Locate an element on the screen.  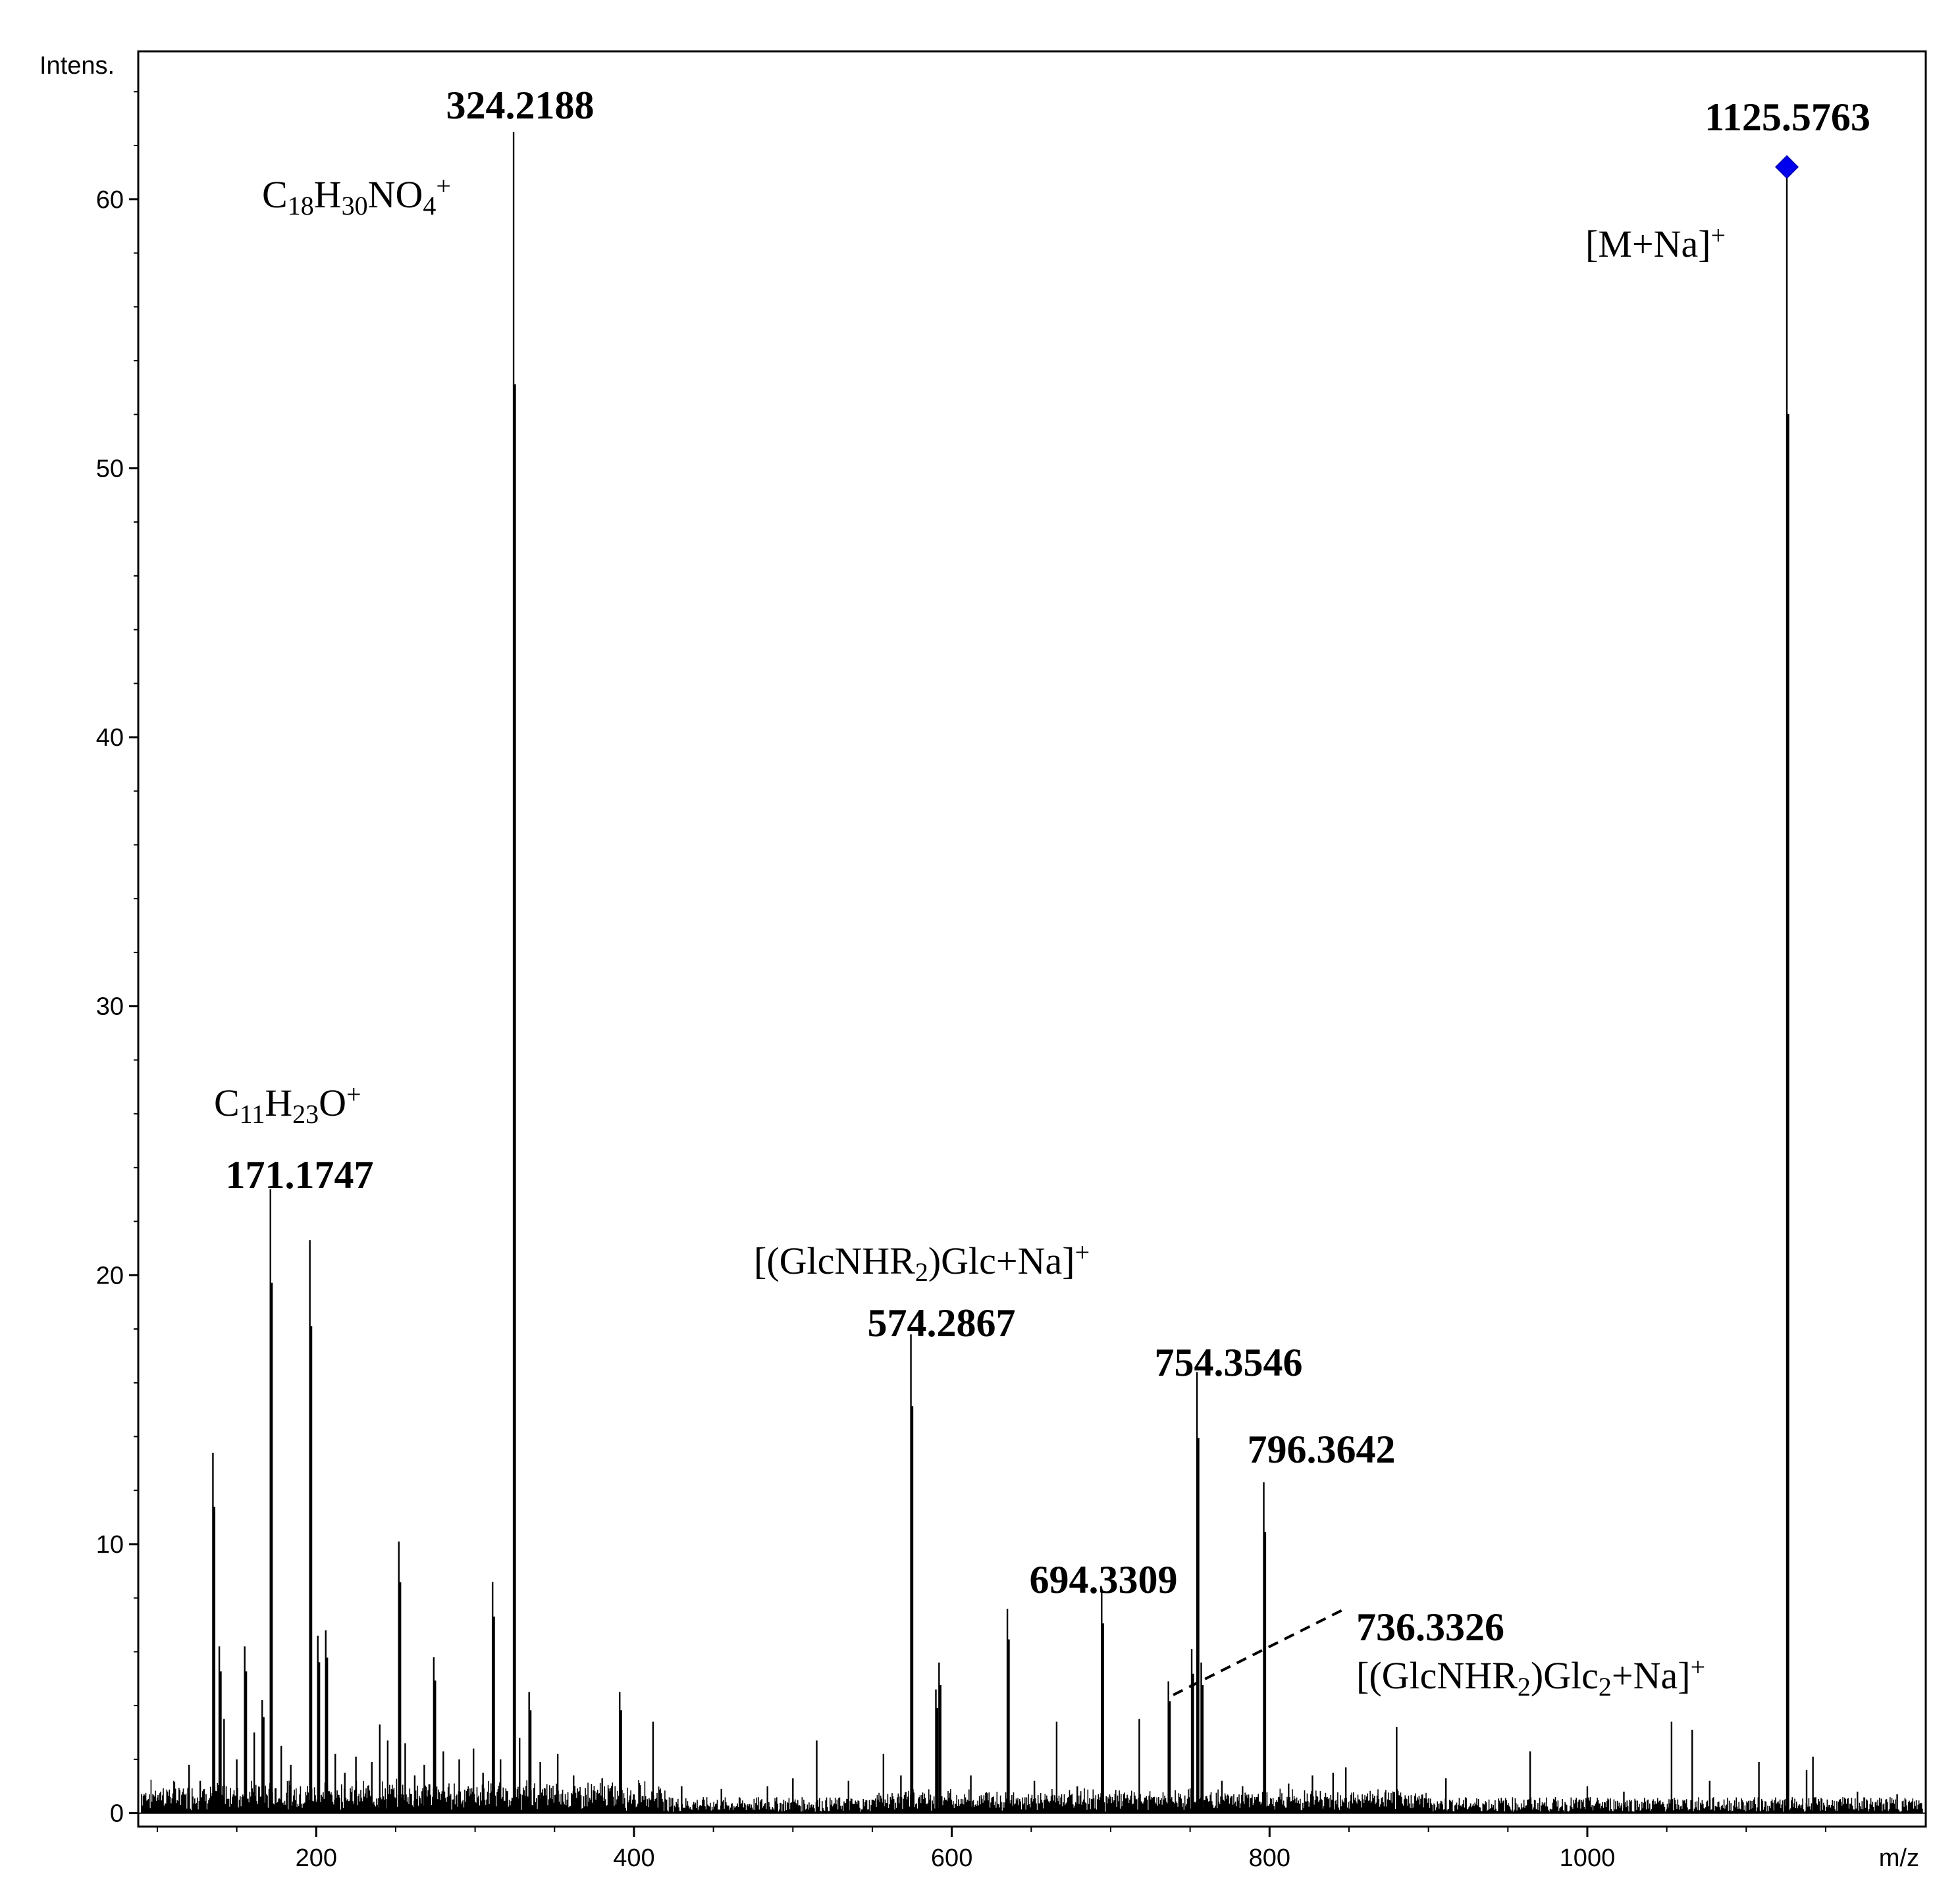
precursor-diamond-marker is located at coordinates (1786, 167).